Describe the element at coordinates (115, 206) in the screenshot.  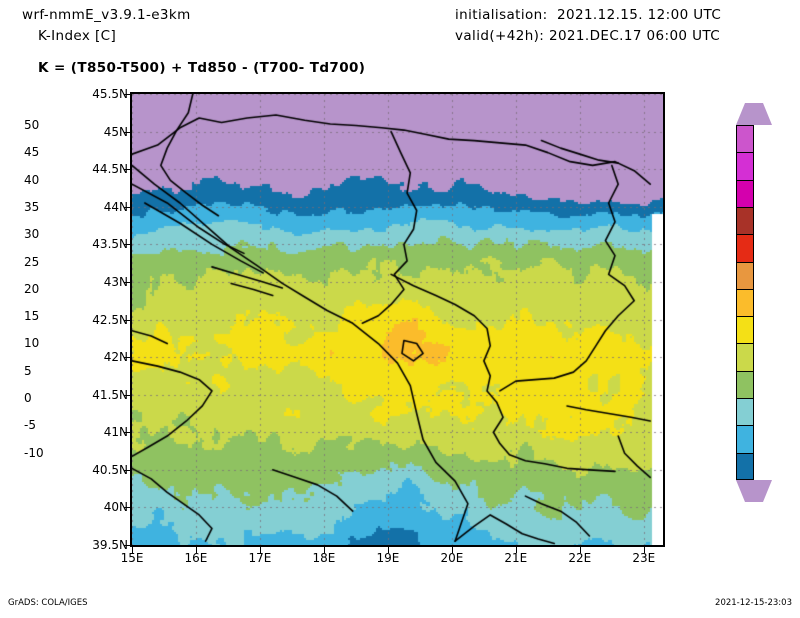
I see `y-axis-label: 44N` at that location.